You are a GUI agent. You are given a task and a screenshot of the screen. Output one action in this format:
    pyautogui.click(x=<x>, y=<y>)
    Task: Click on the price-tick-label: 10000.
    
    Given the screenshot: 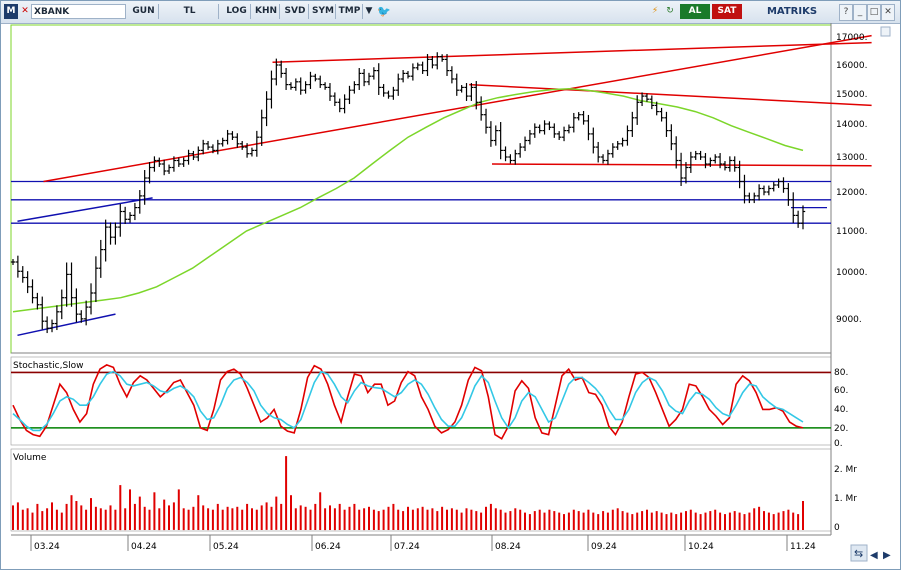 What is the action you would take?
    pyautogui.click(x=852, y=273)
    